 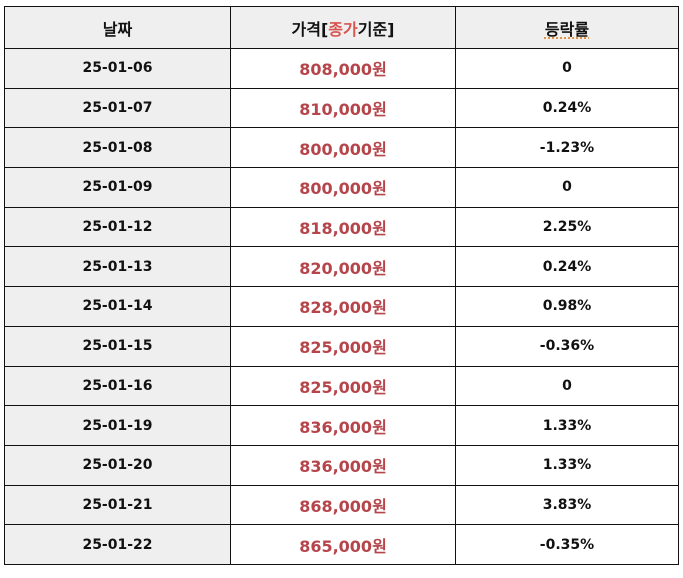 I want to click on date-cell: 25-01-08, so click(x=117, y=148).